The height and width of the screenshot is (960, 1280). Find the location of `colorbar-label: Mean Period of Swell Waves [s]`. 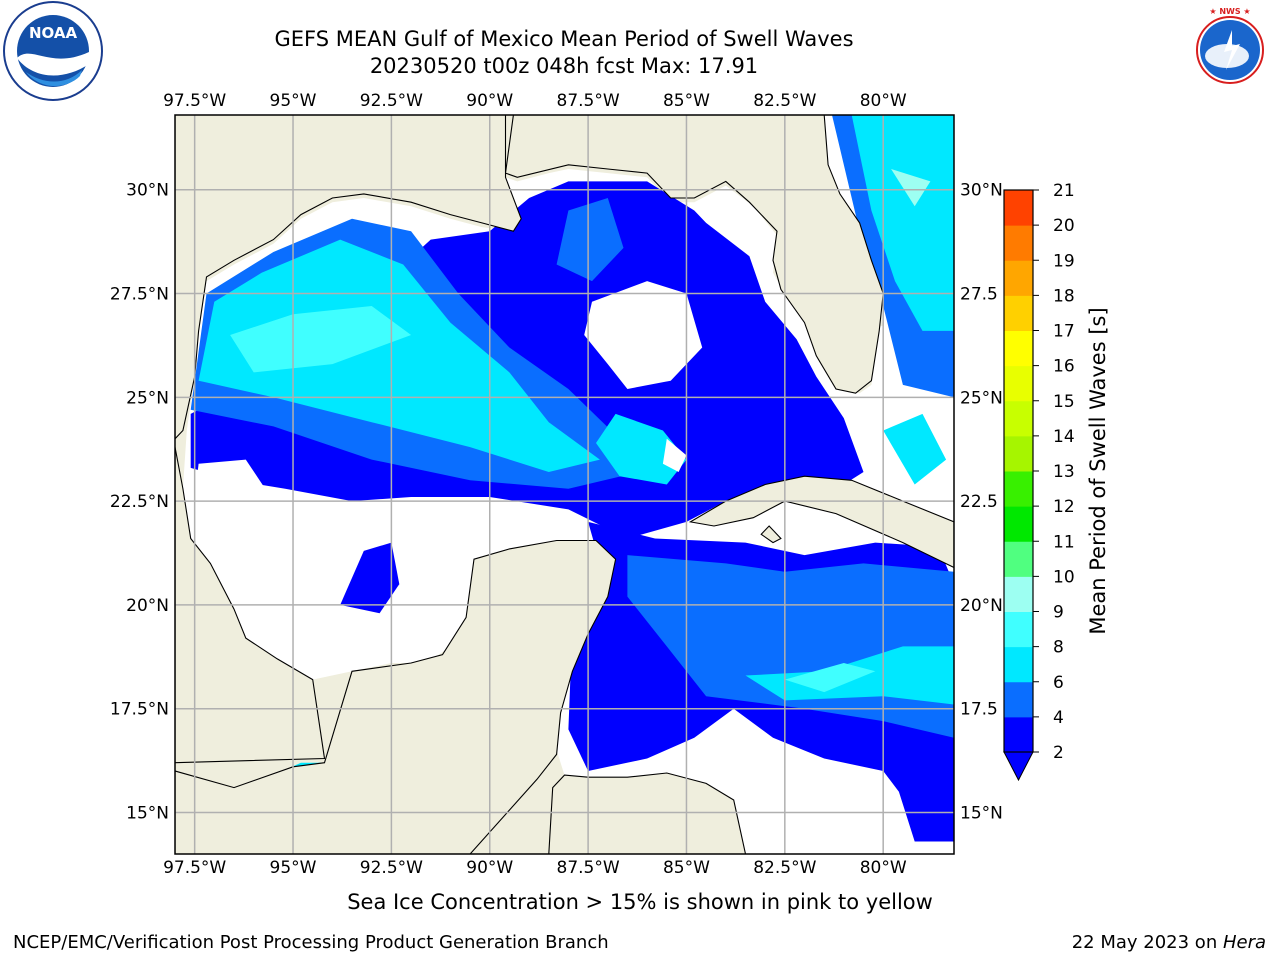

colorbar-label: Mean Period of Swell Waves [s] is located at coordinates (1098, 470).